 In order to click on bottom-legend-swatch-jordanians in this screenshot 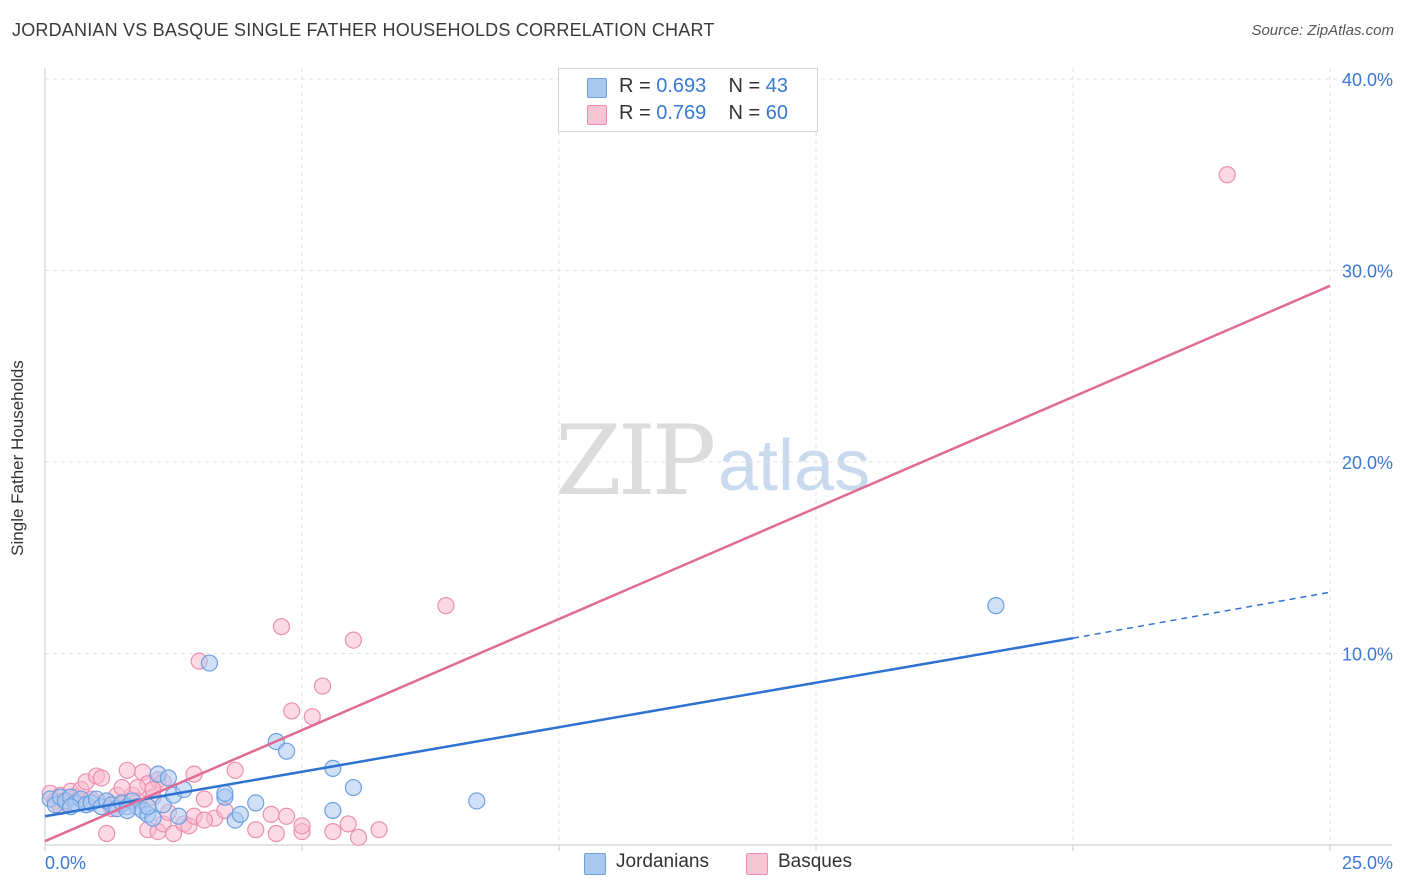, I will do `click(595, 864)`.